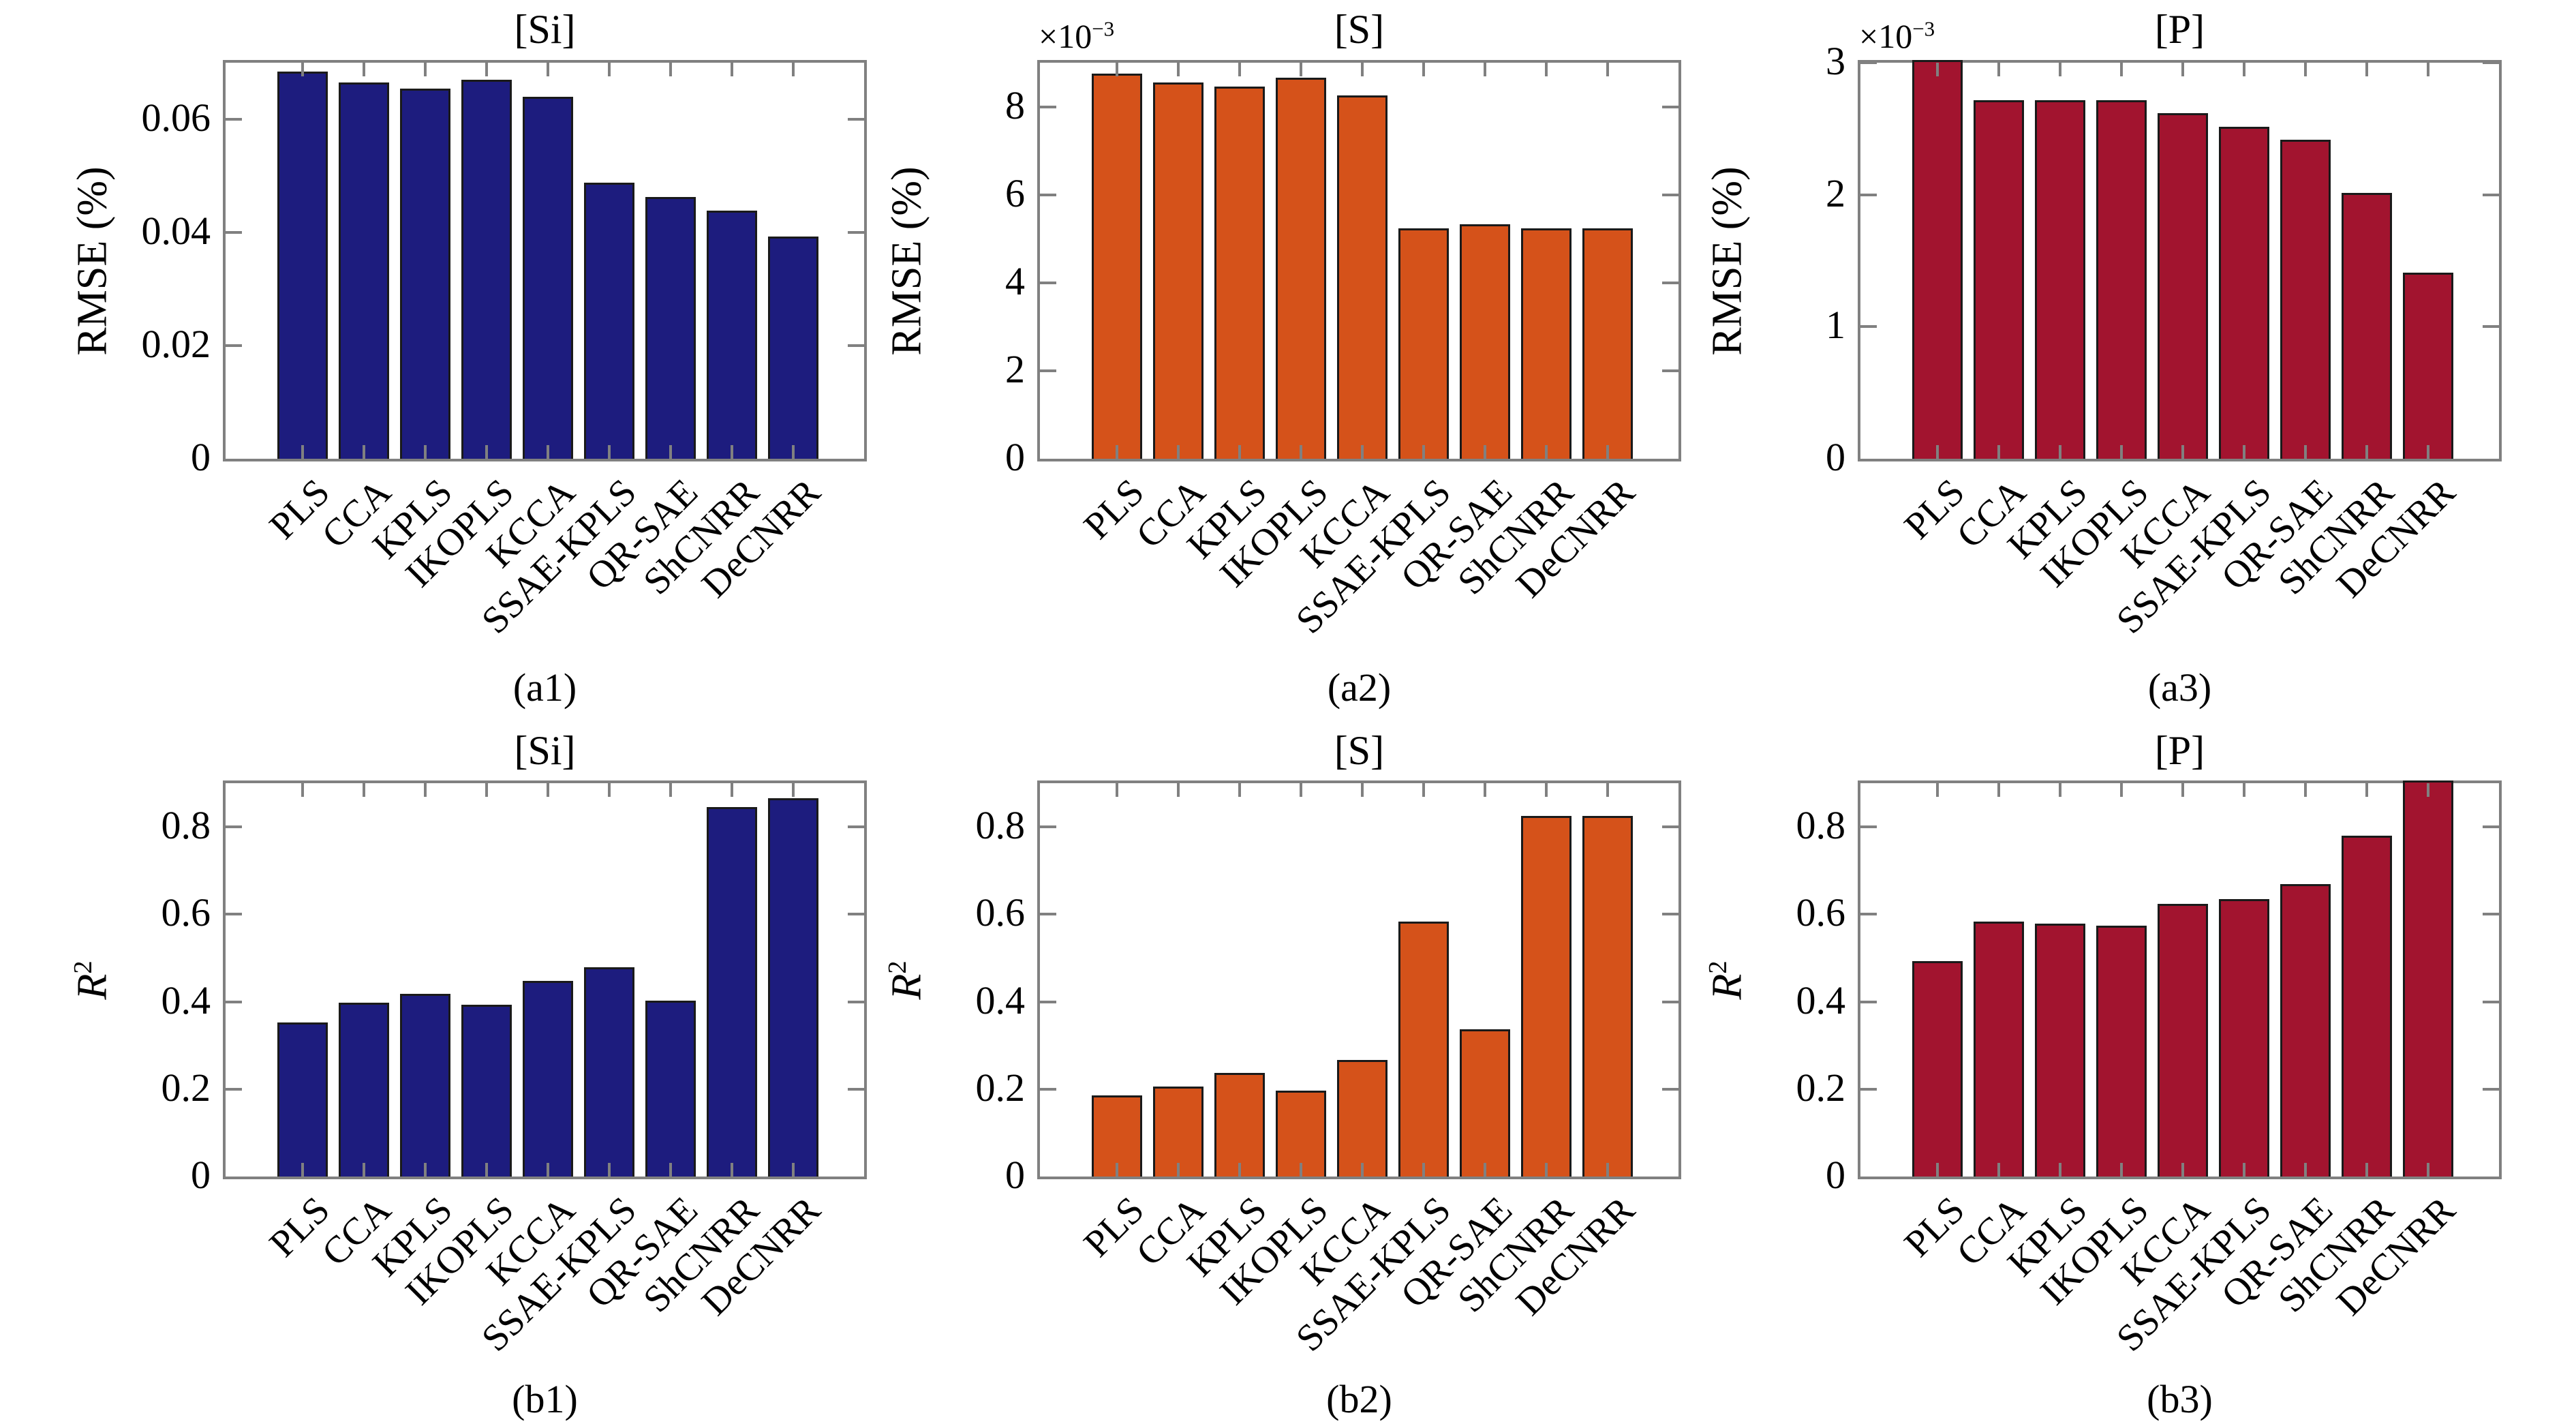 The height and width of the screenshot is (1426, 2576). I want to click on y-tick-label: 1, so click(1835, 325).